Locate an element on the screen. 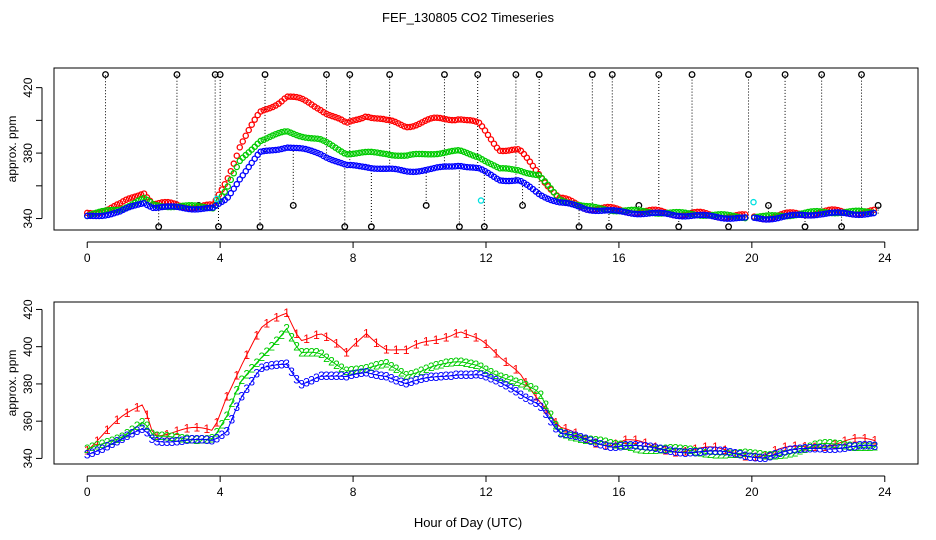 The height and width of the screenshot is (540, 936). y-tick-label: 420 is located at coordinates (28, 309).